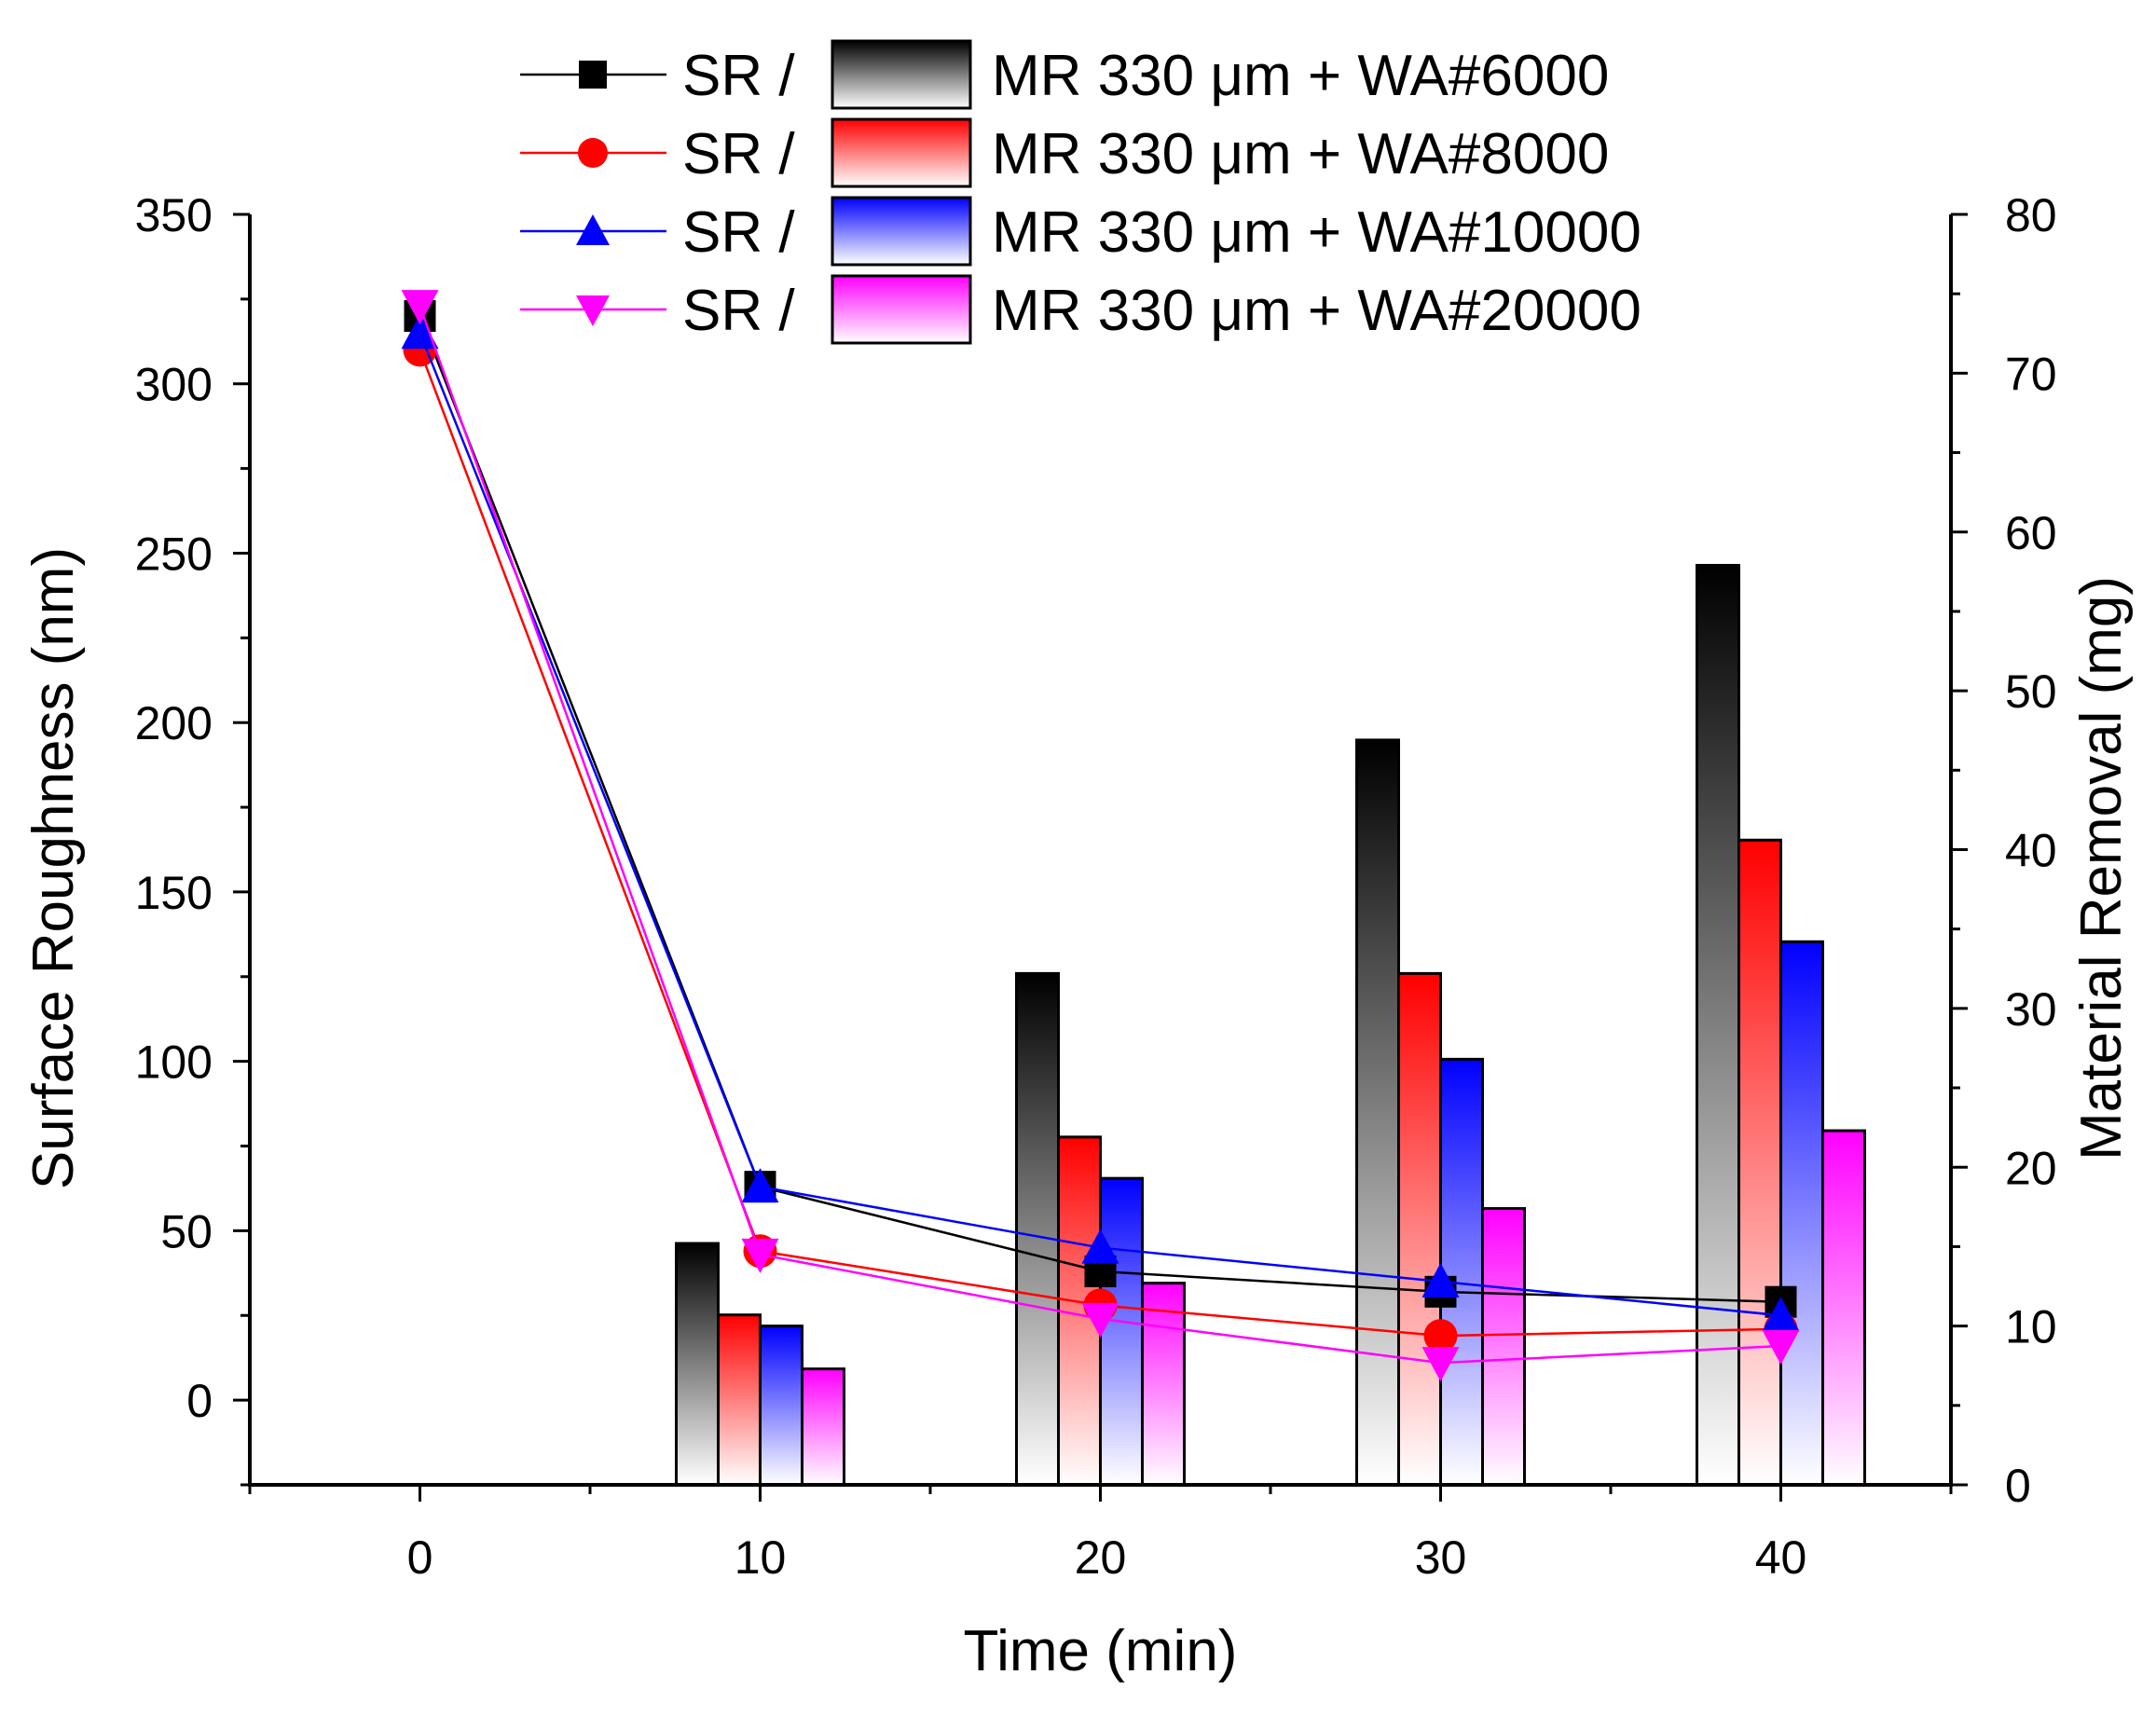  I want to click on left-tick-label: 0, so click(200, 1401).